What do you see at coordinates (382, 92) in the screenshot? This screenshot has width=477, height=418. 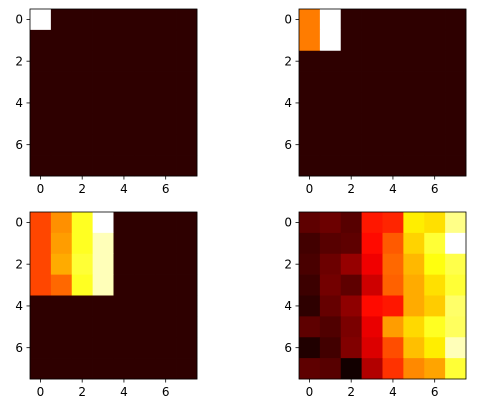 I see `axes-frame` at bounding box center [382, 92].